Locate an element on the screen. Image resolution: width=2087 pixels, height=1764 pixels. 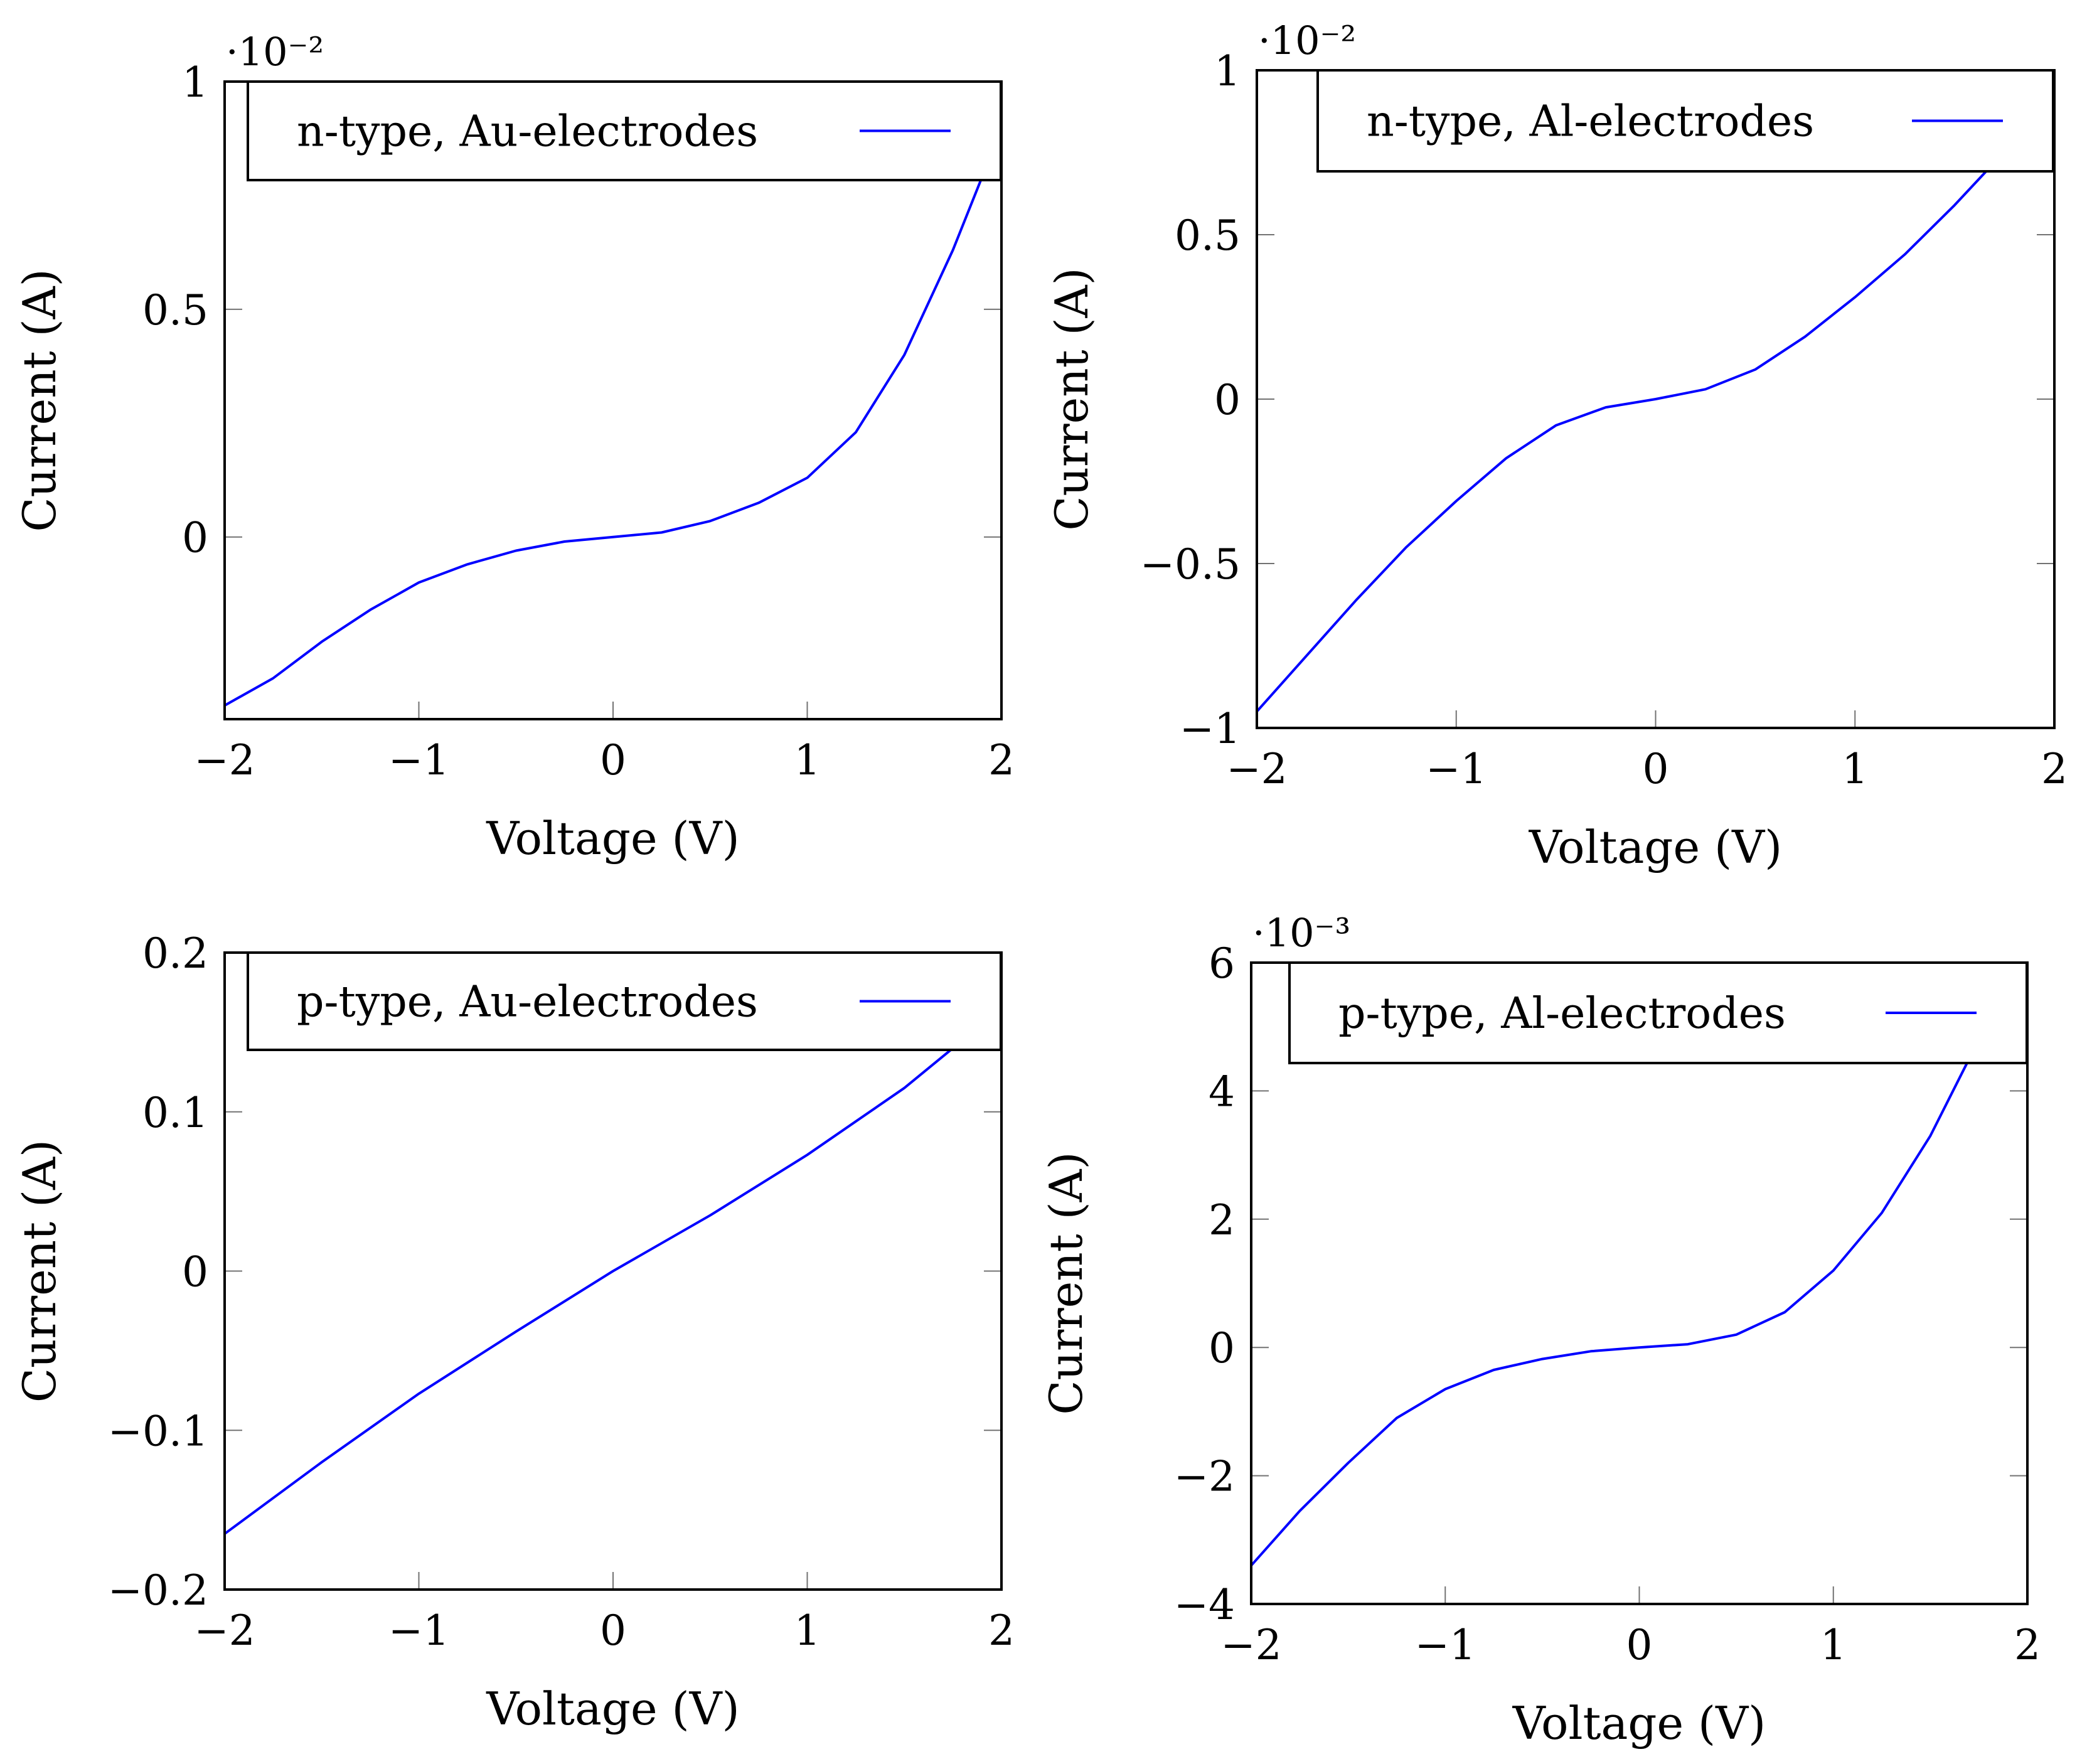
legend-label: n-type, Al-electrodes is located at coordinates (1590, 122).